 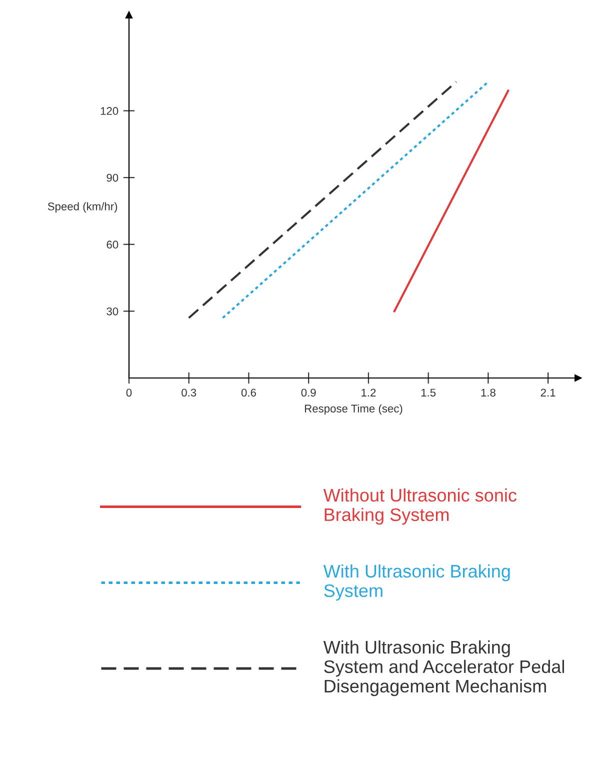 I want to click on x-tick-label: 1.2, so click(x=369, y=392).